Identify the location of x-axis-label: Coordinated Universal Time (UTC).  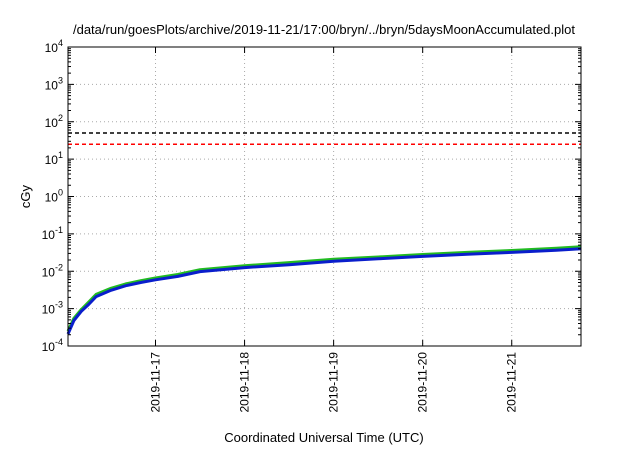
(323, 437).